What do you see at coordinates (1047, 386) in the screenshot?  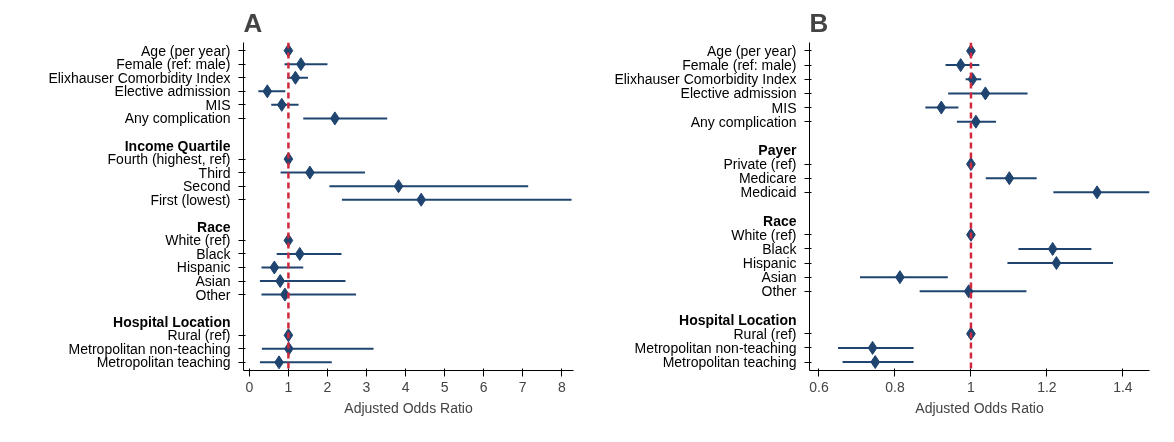 I see `x-tick-label: 1.2` at bounding box center [1047, 386].